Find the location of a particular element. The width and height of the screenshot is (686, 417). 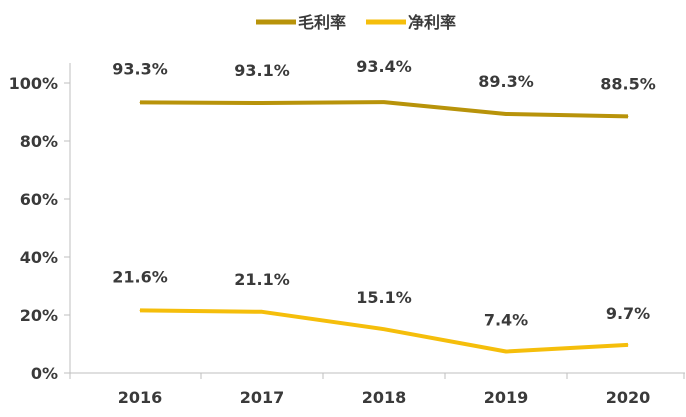

data-label: 93.1% is located at coordinates (262, 70).